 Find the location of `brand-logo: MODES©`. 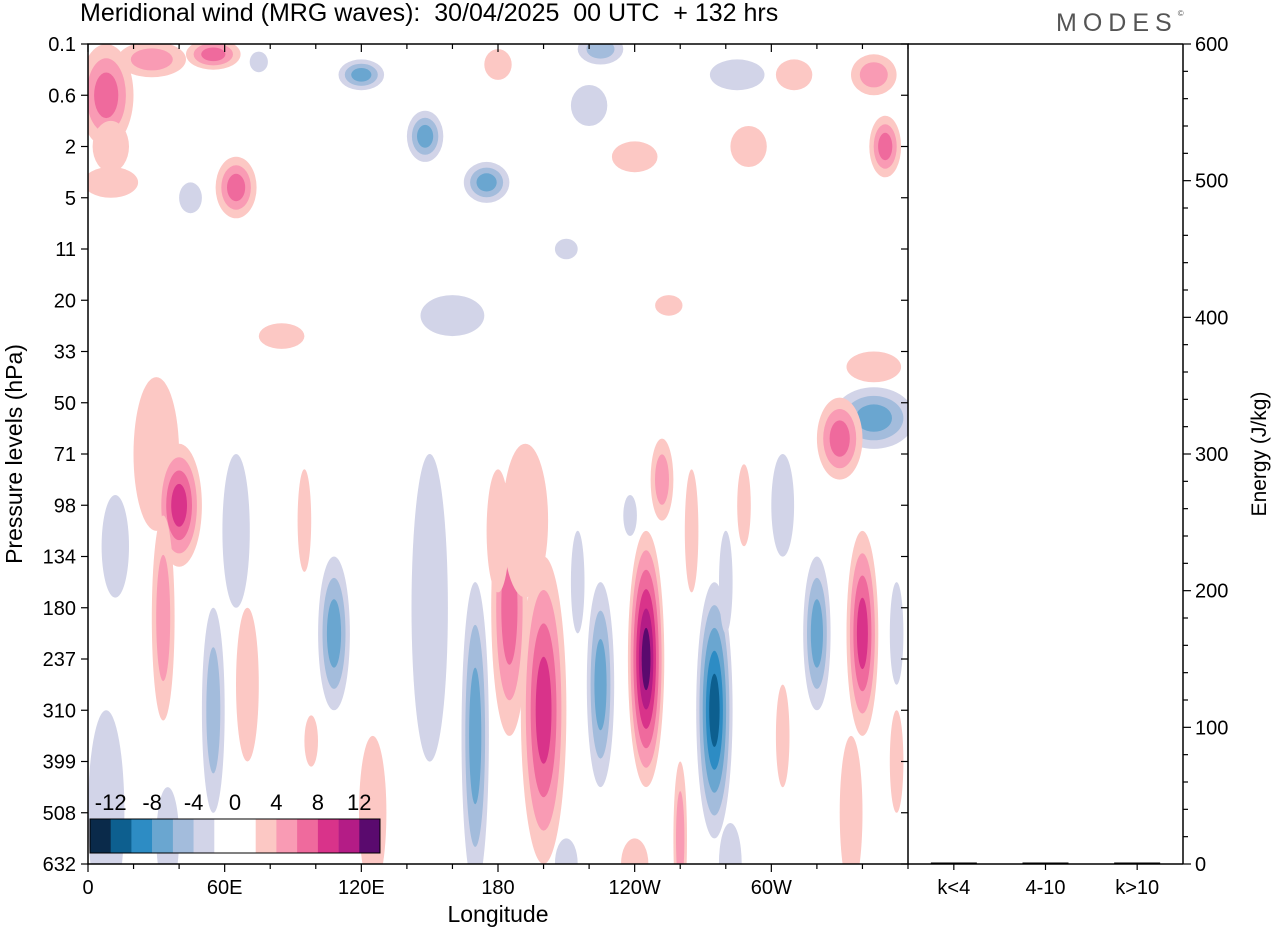

brand-logo: MODES© is located at coordinates (1120, 23).